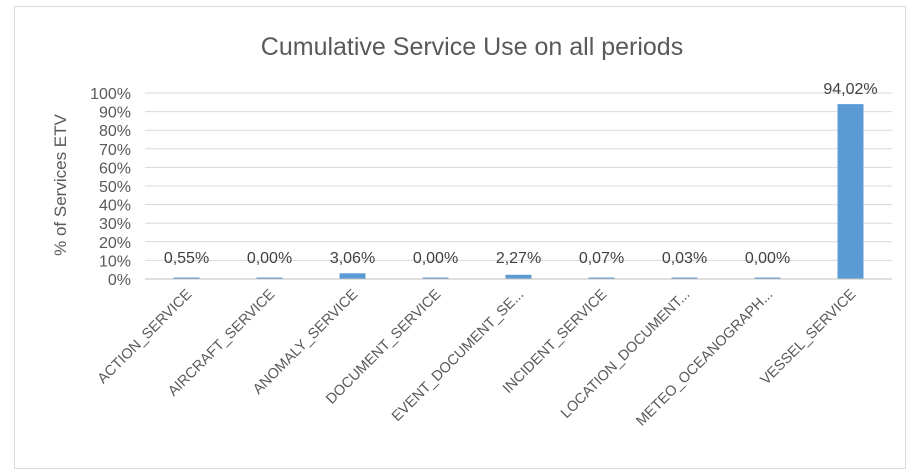 The image size is (911, 471). Describe the element at coordinates (115, 261) in the screenshot. I see `y-tick-label: 10%` at that location.